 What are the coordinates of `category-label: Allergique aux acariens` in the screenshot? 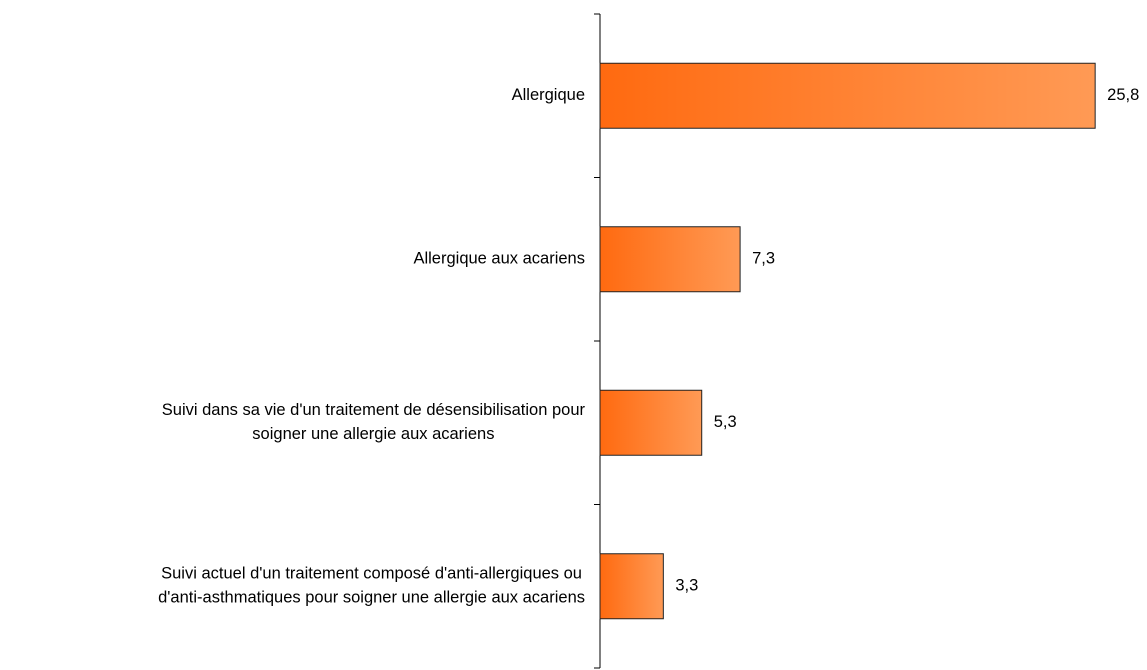 It's located at (499, 259).